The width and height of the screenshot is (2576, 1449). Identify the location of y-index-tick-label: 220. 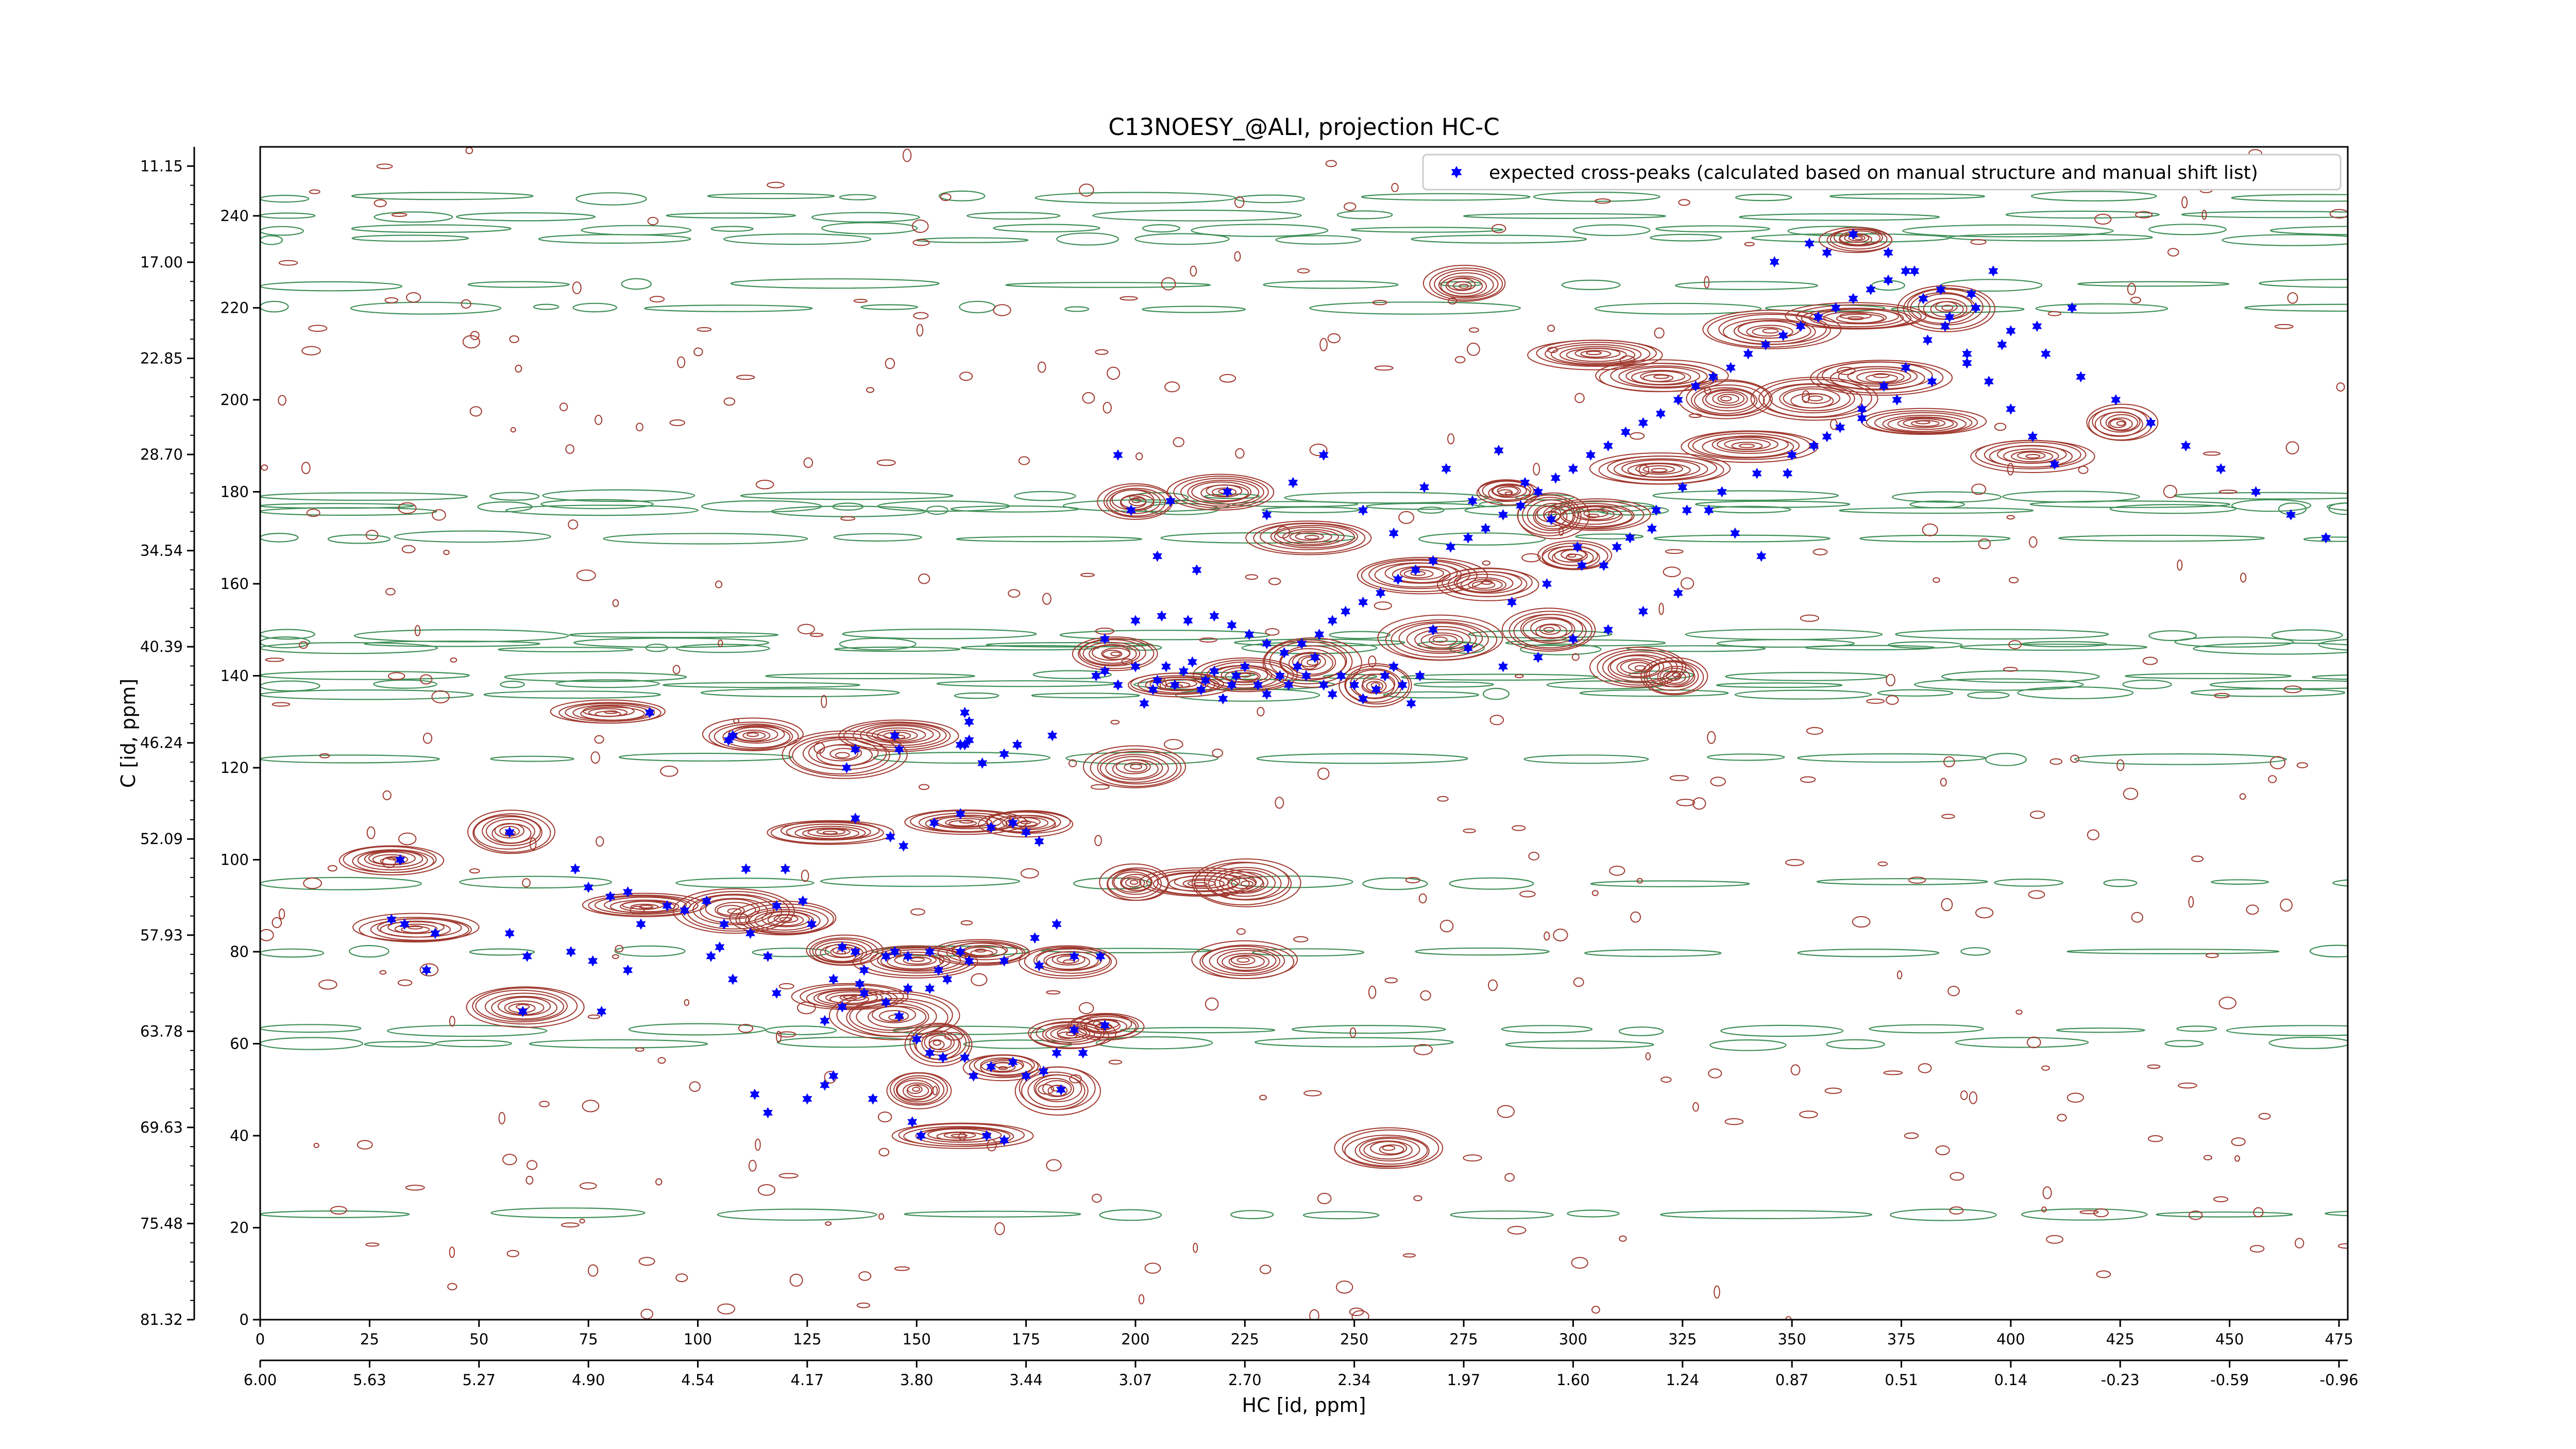
(235, 307).